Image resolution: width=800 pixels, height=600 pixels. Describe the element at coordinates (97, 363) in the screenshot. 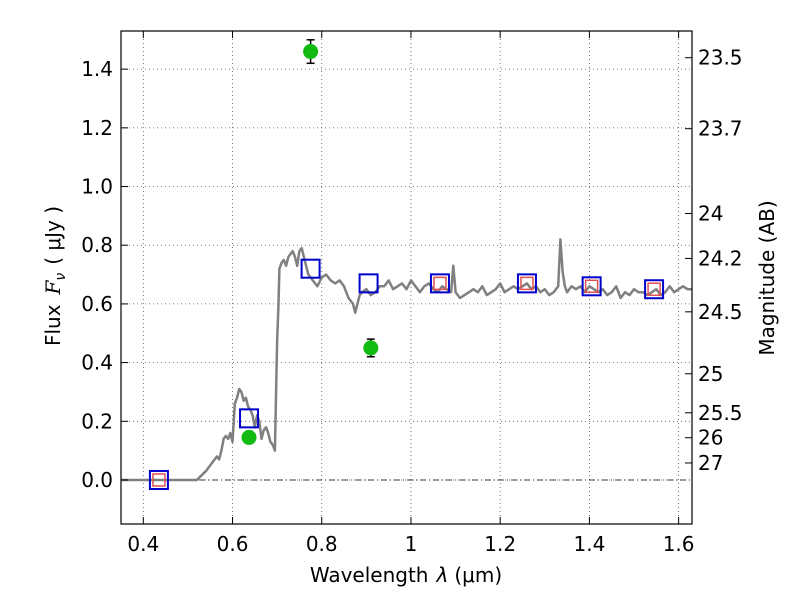

I see `y-tick-label: 0.4` at that location.